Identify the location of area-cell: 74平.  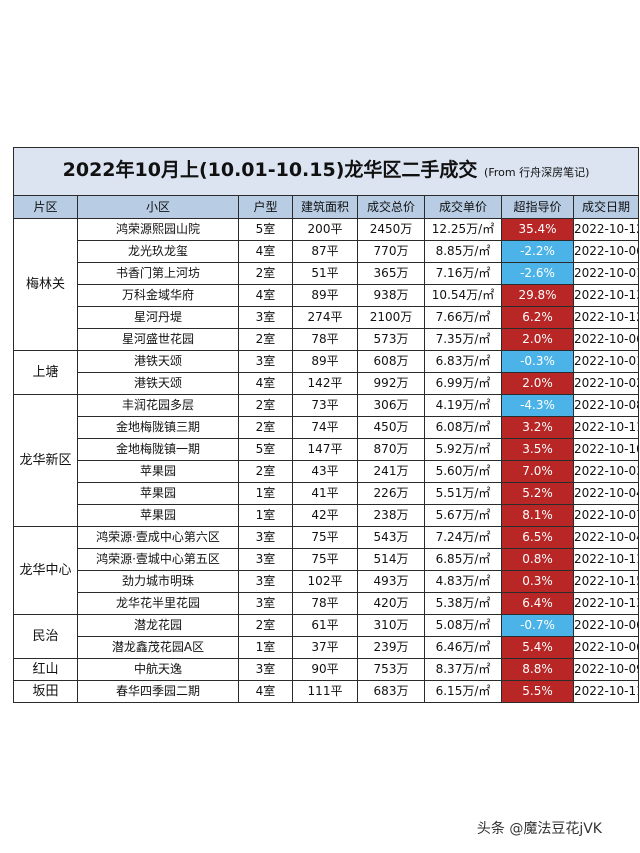
(325, 427).